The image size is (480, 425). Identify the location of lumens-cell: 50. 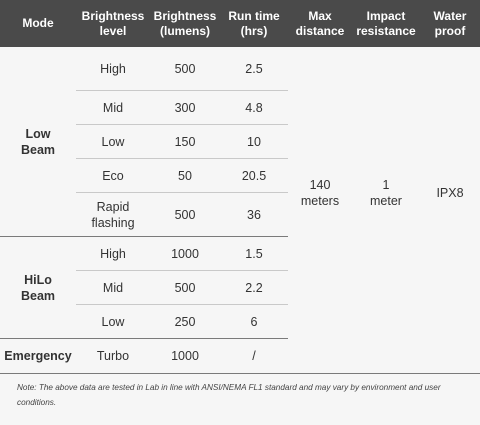
(185, 175).